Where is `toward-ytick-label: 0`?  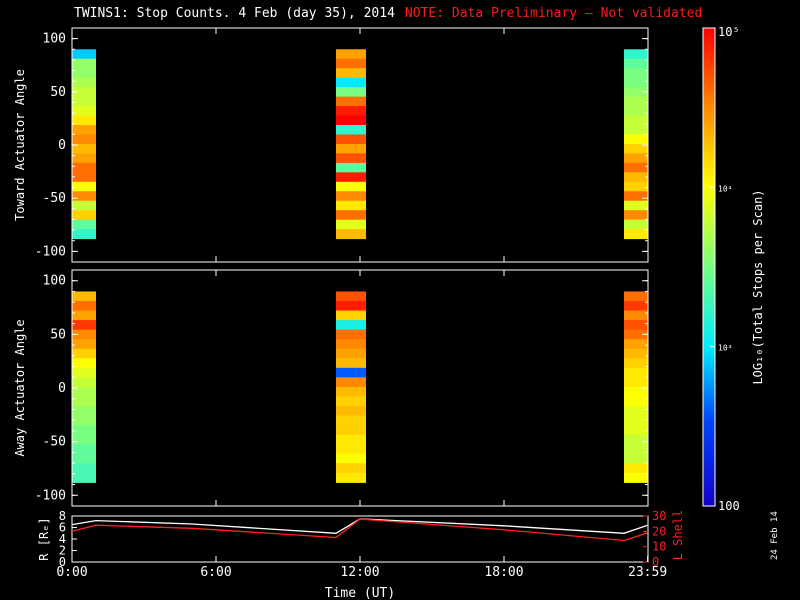 toward-ytick-label: 0 is located at coordinates (62, 145).